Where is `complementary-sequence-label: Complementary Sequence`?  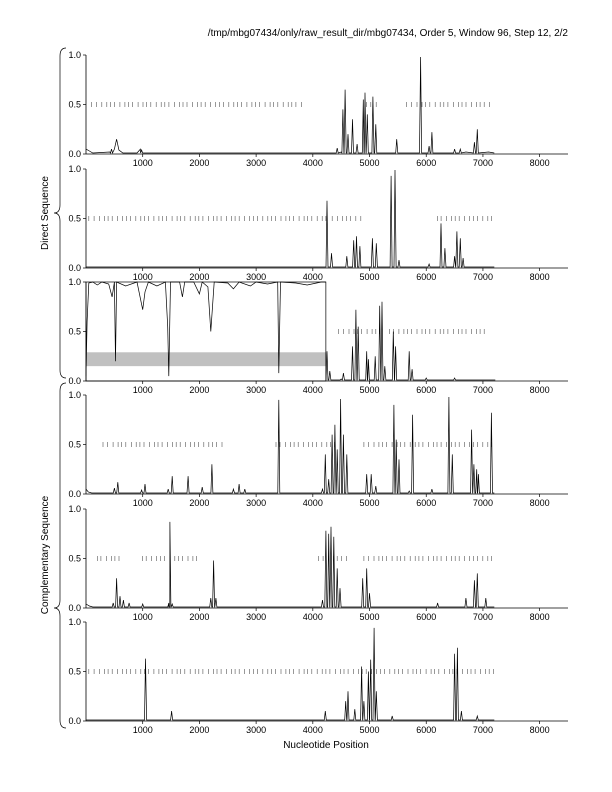
complementary-sequence-label: Complementary Sequence is located at coordinates (45, 554).